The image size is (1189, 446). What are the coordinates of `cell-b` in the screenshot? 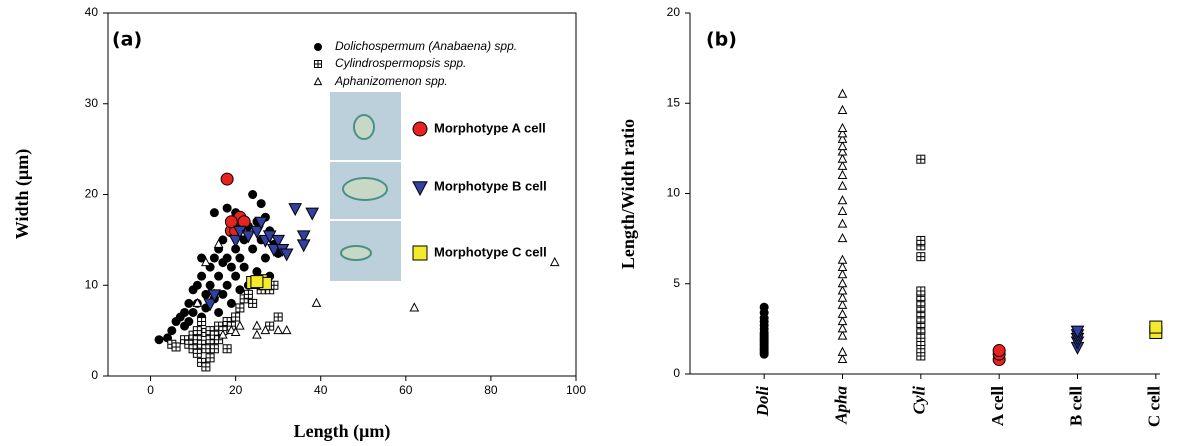 It's located at (365, 189).